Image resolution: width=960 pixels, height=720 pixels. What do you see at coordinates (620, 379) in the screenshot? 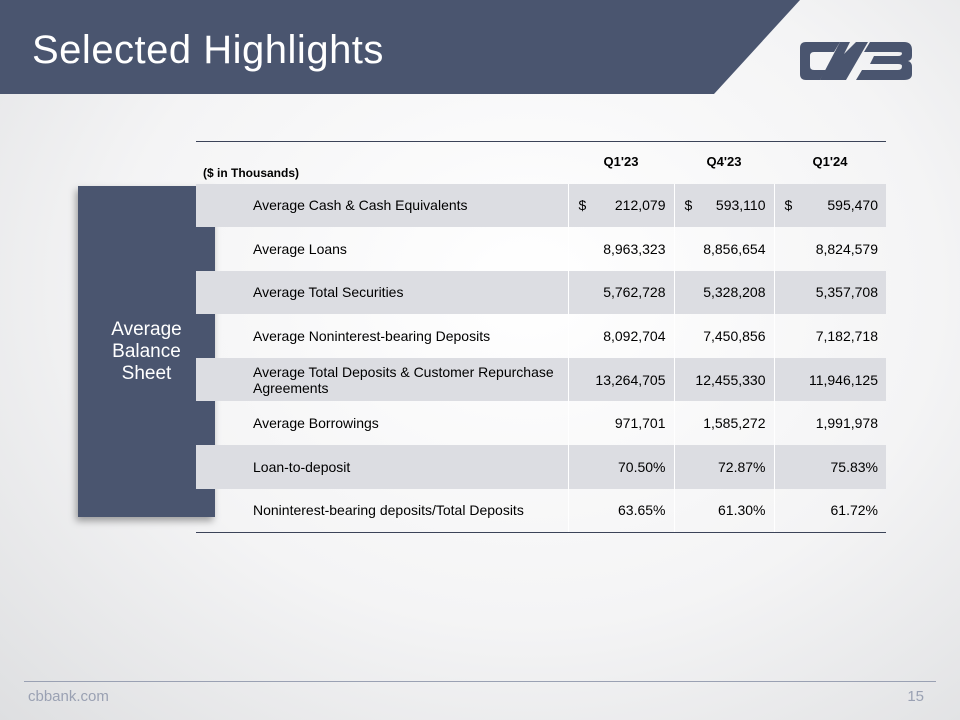
I see `cell-value: 13,264,705` at bounding box center [620, 379].